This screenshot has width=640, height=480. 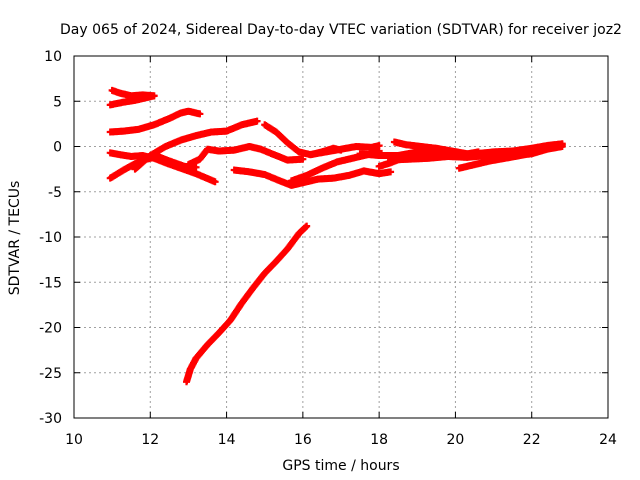 I want to click on x-tick-label: 20, so click(x=456, y=440).